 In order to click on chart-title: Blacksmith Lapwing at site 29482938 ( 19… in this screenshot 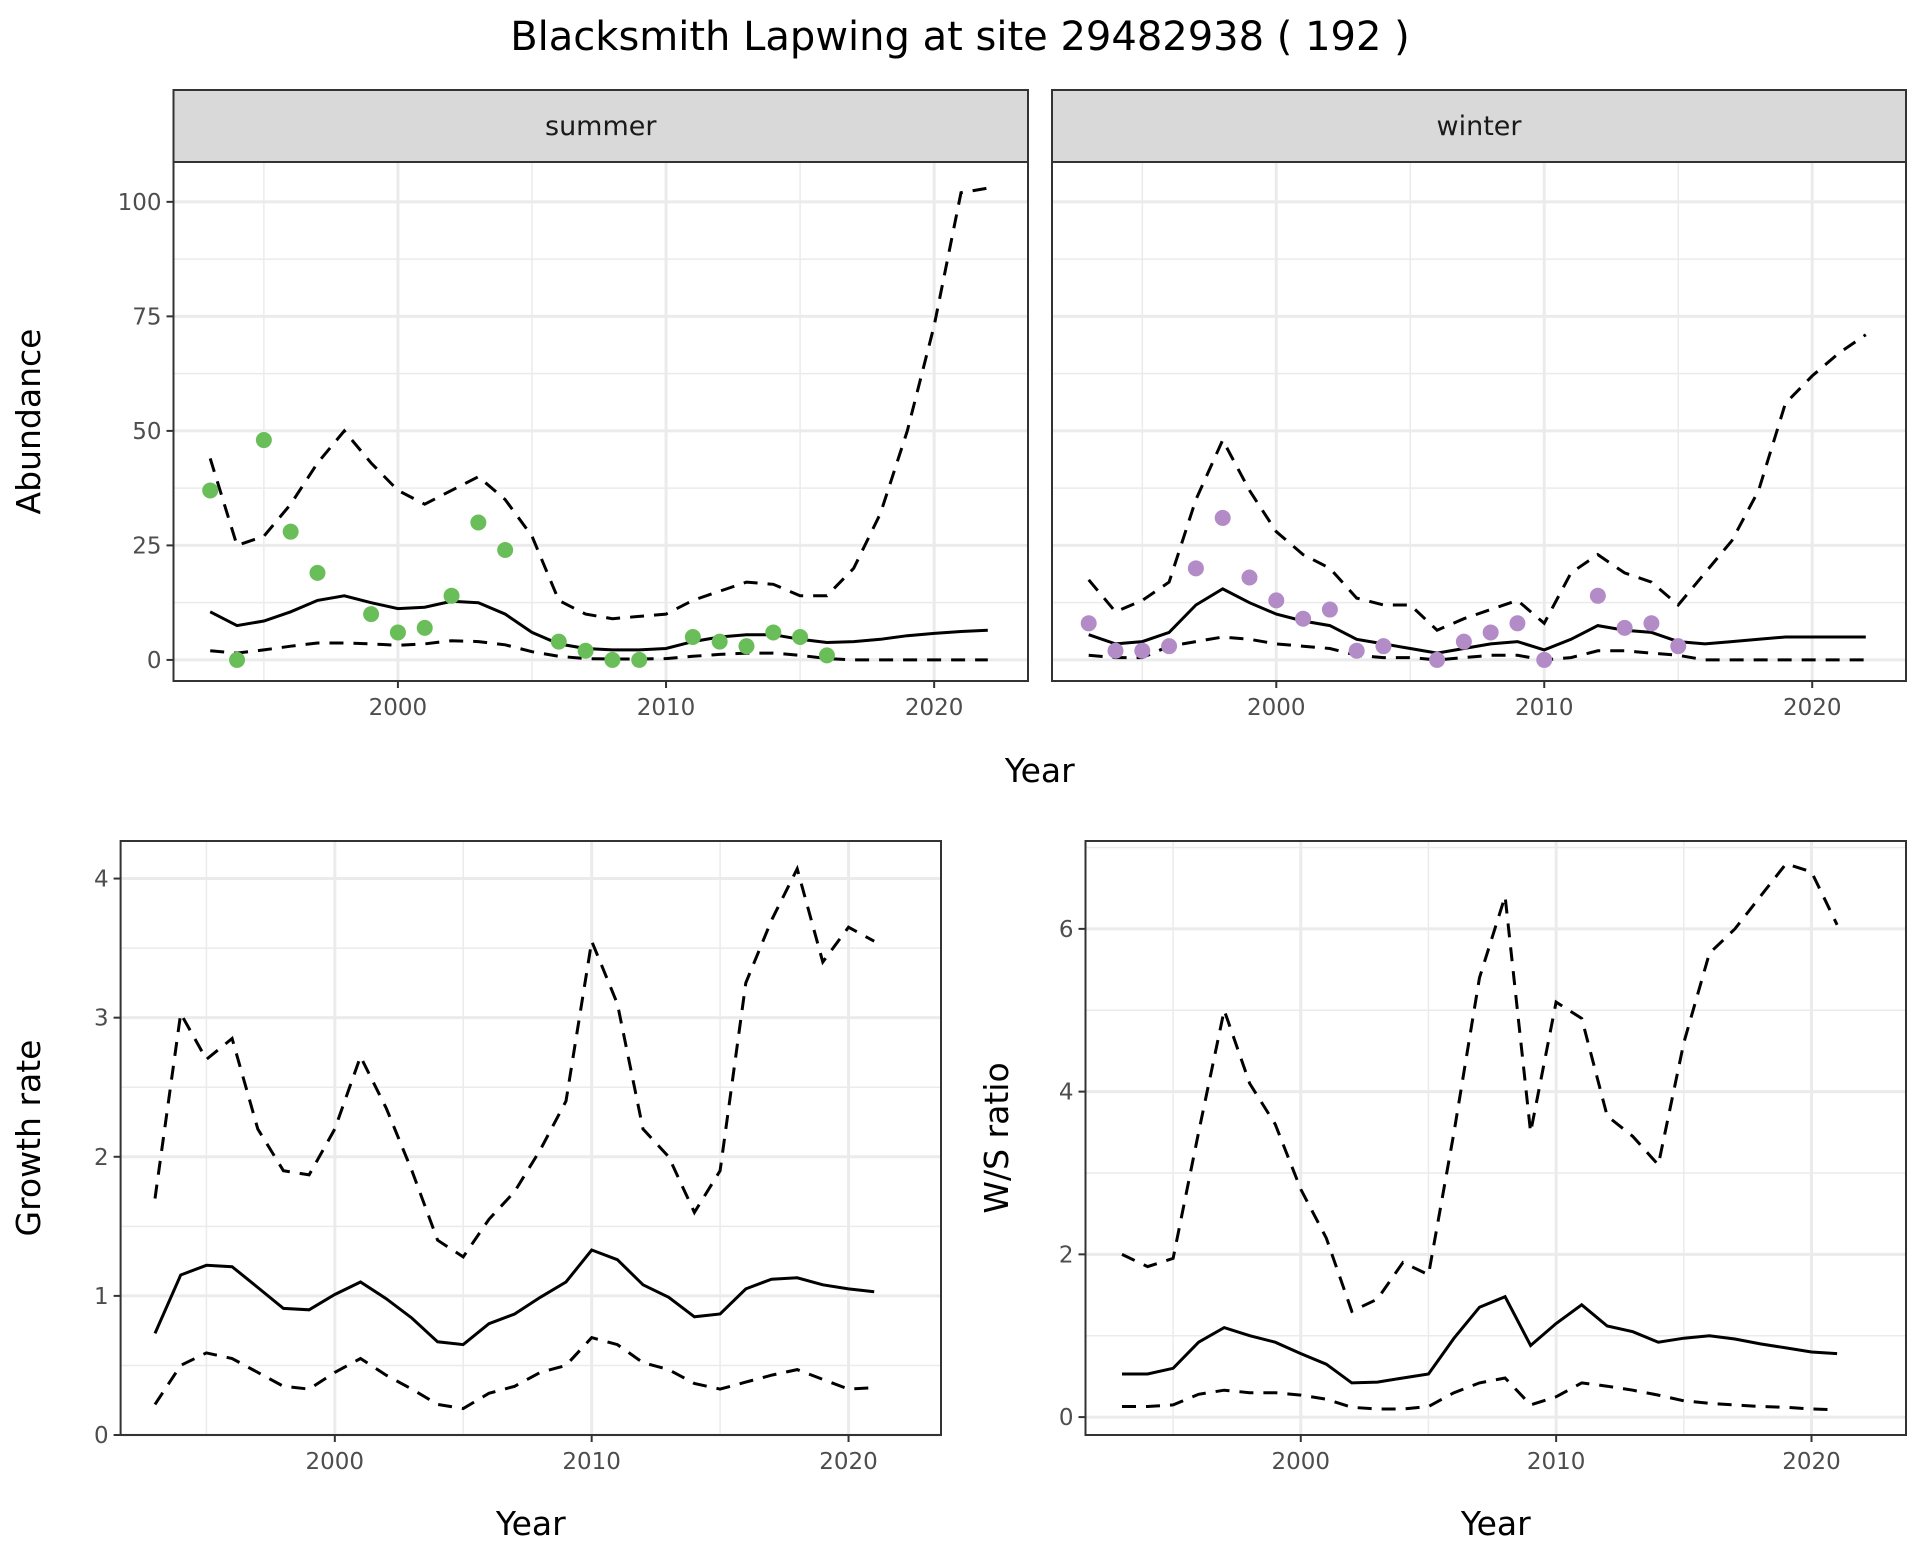, I will do `click(960, 37)`.